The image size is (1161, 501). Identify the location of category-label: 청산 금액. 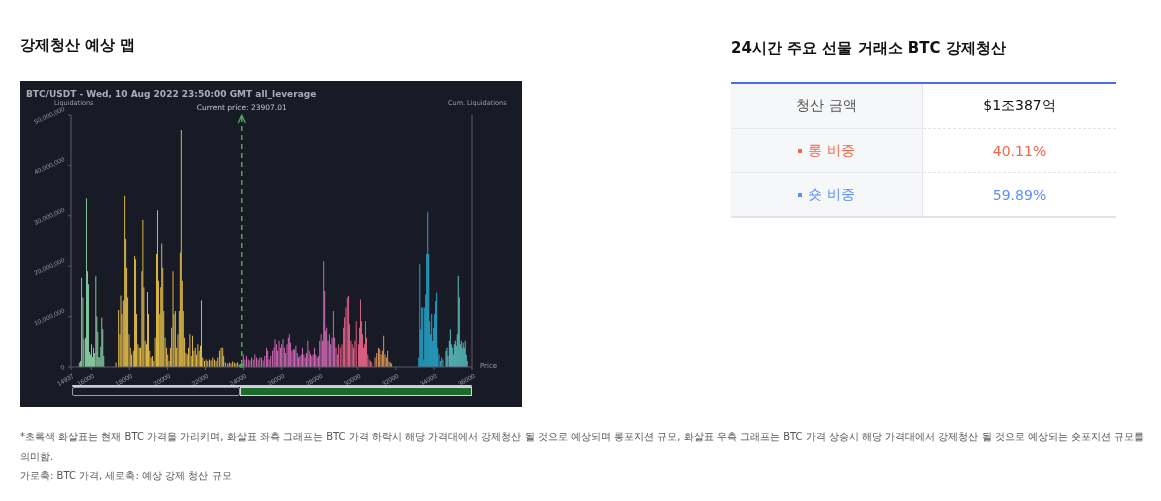
(826, 106).